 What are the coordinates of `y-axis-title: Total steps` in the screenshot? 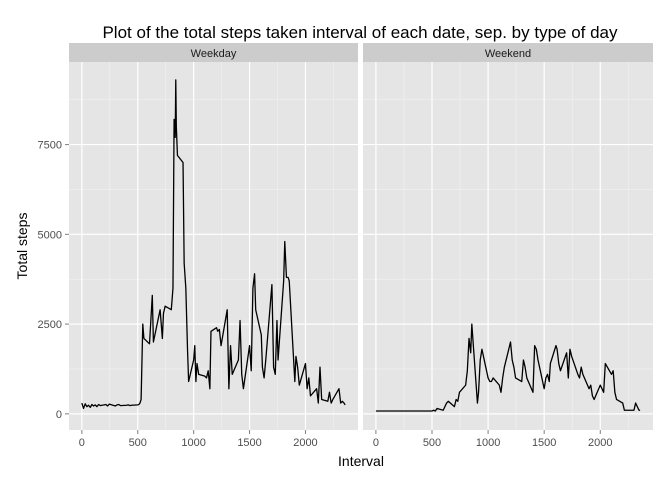 It's located at (22, 246).